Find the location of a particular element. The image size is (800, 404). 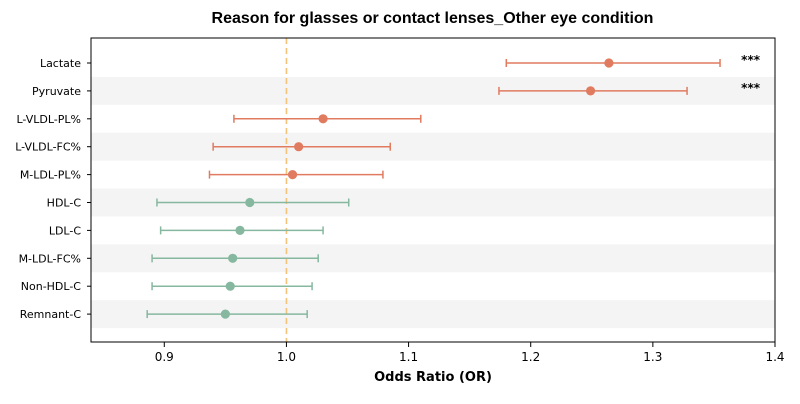

y-tick-label: M-LDL-FC% is located at coordinates (50, 258).